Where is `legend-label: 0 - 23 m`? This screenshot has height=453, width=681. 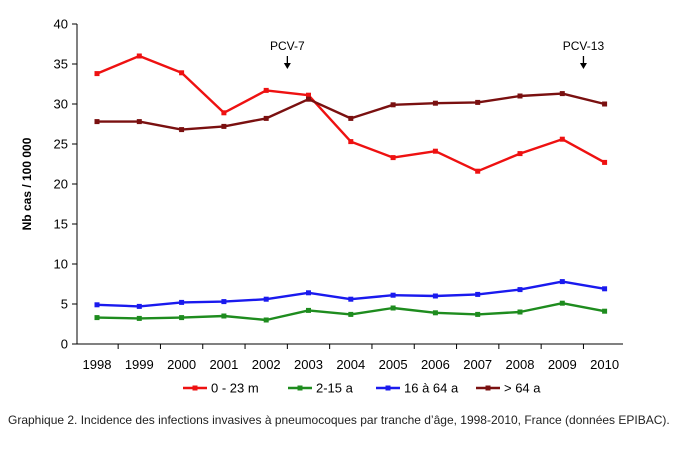
legend-label: 0 - 23 m is located at coordinates (235, 388).